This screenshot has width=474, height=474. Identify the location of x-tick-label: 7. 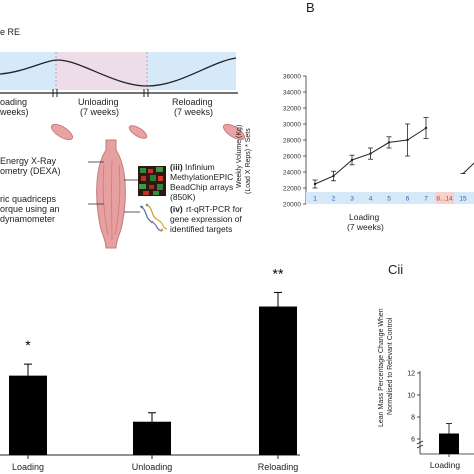
(426, 199).